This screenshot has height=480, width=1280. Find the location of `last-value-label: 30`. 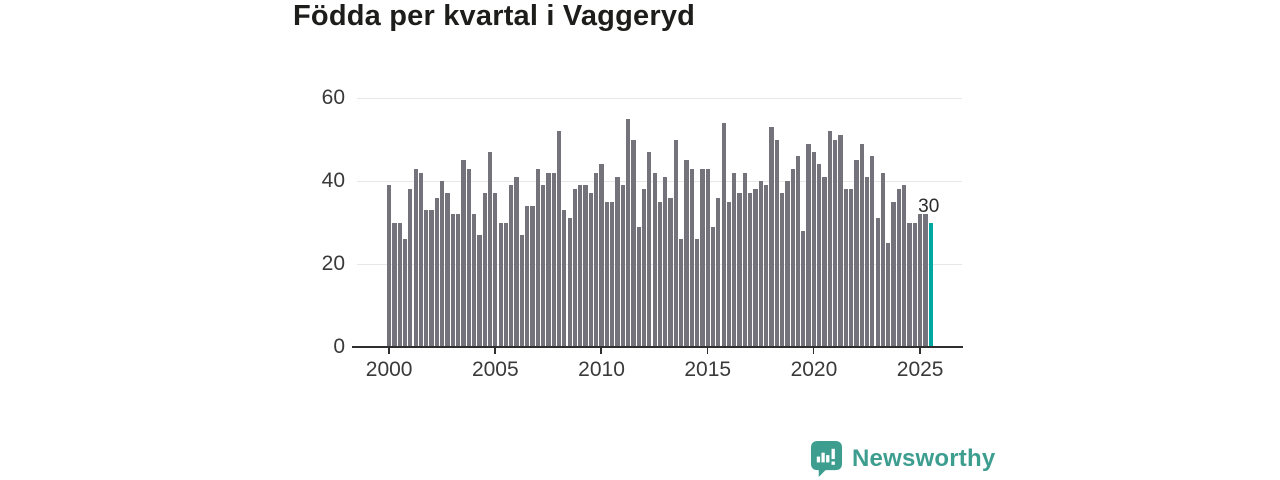

last-value-label: 30 is located at coordinates (929, 206).